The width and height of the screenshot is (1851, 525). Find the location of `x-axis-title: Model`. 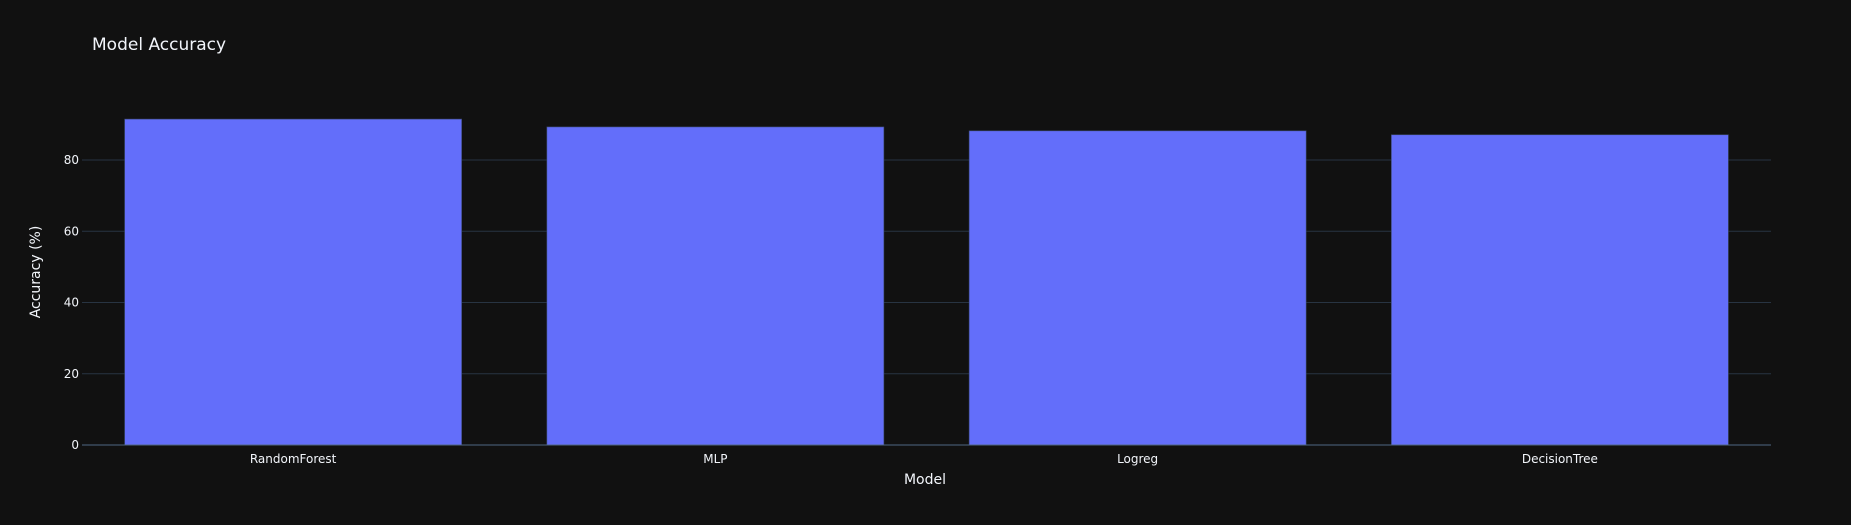

x-axis-title: Model is located at coordinates (925, 480).